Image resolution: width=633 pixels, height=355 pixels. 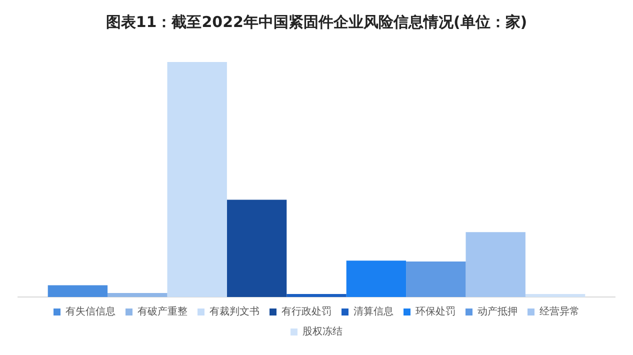 I want to click on legend-label: 有裁判文书, so click(x=235, y=312).